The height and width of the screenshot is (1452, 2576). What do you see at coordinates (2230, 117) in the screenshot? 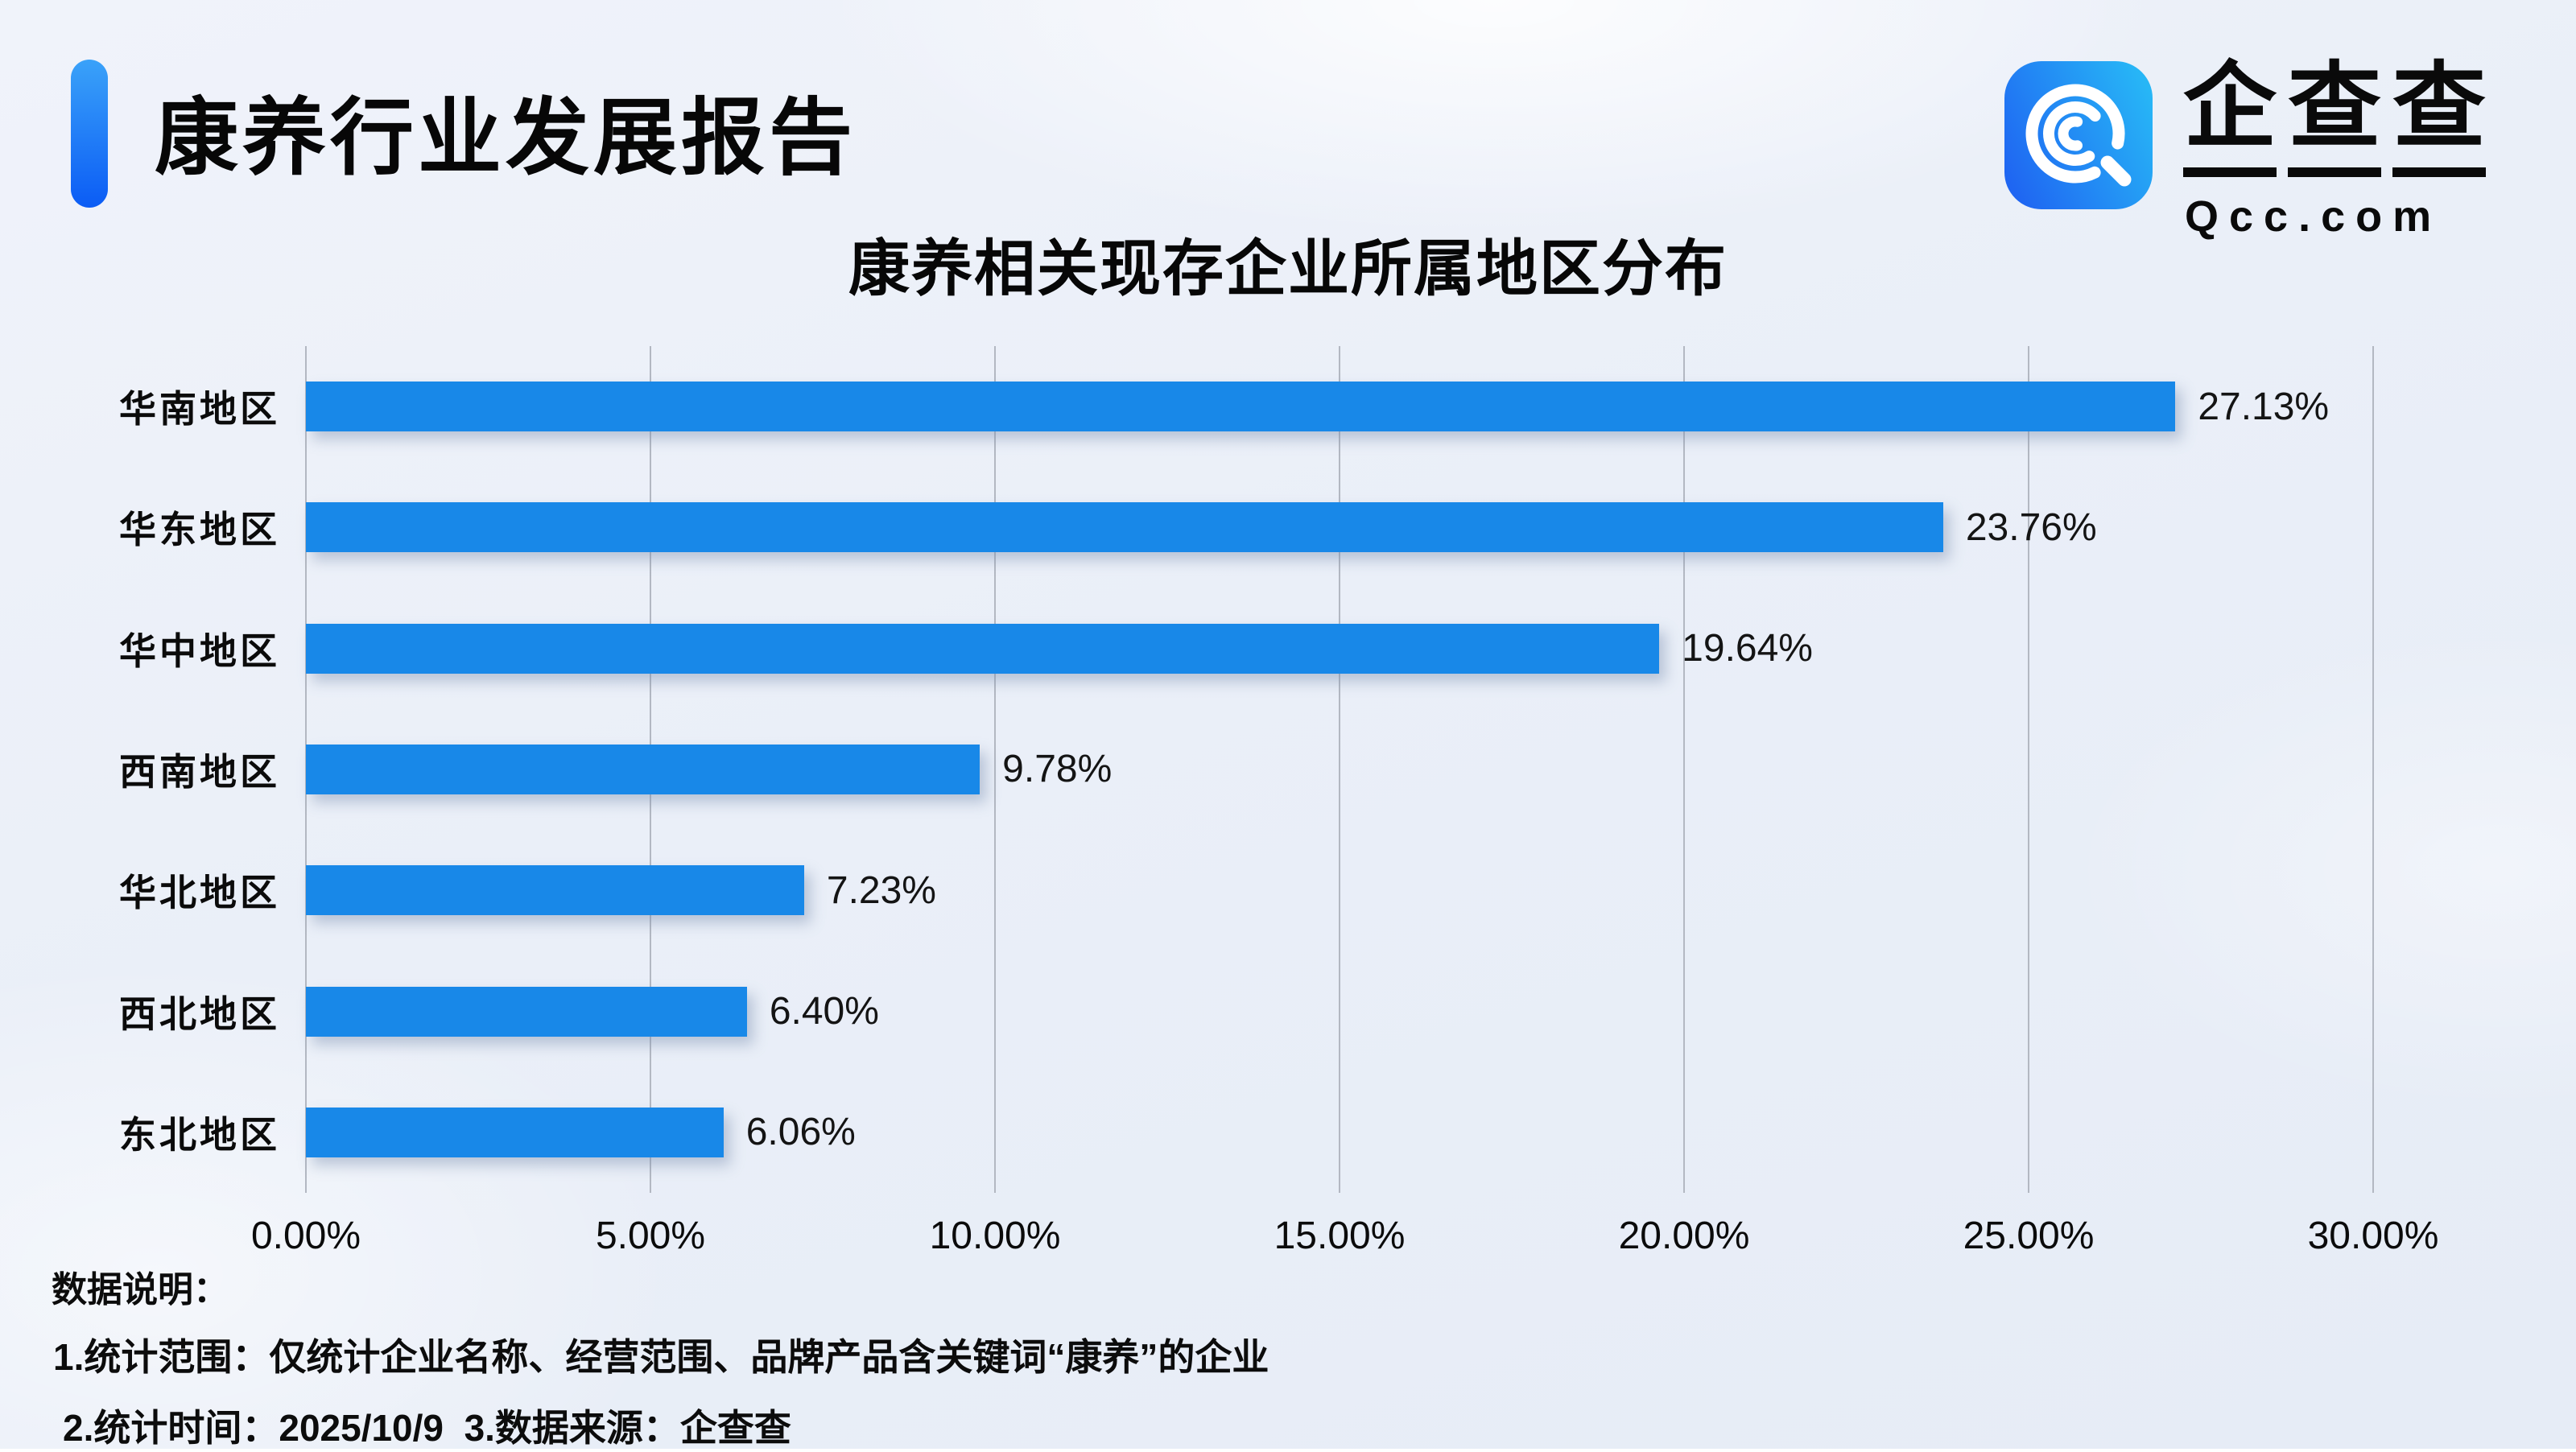
I see `brand-character: 企` at bounding box center [2230, 117].